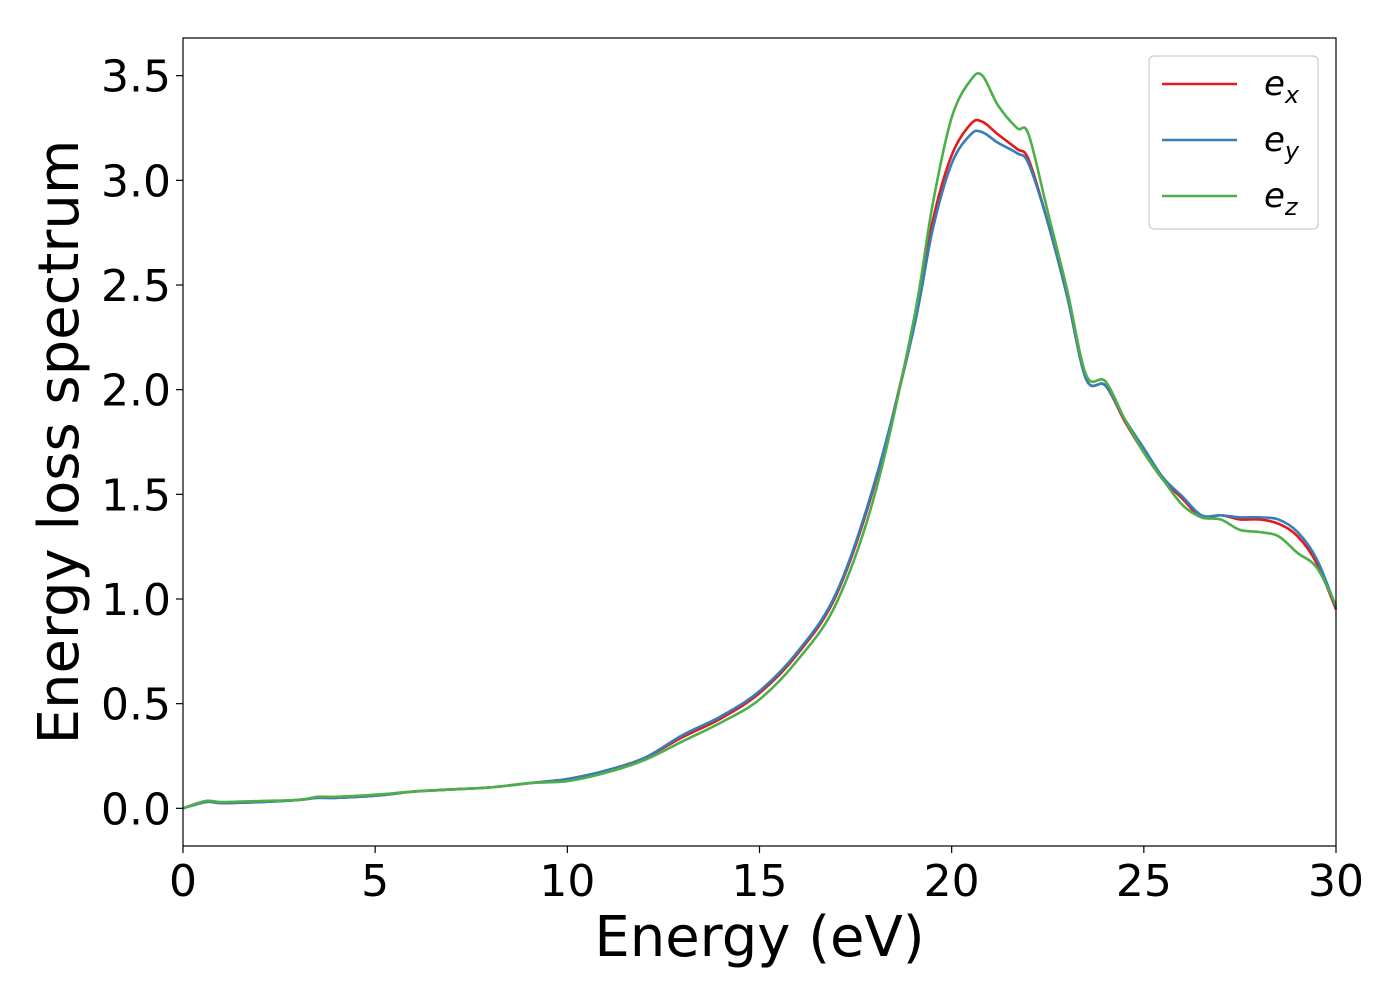 This screenshot has height=1000, width=1400. What do you see at coordinates (567, 881) in the screenshot?
I see `x-tick-label: 10` at bounding box center [567, 881].